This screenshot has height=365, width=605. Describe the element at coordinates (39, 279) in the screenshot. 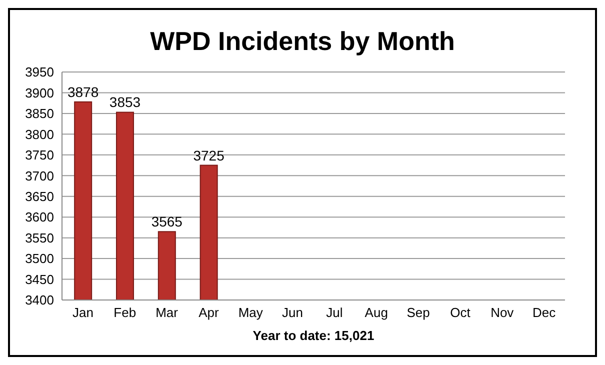

I see `y-tick-label: 3450` at that location.